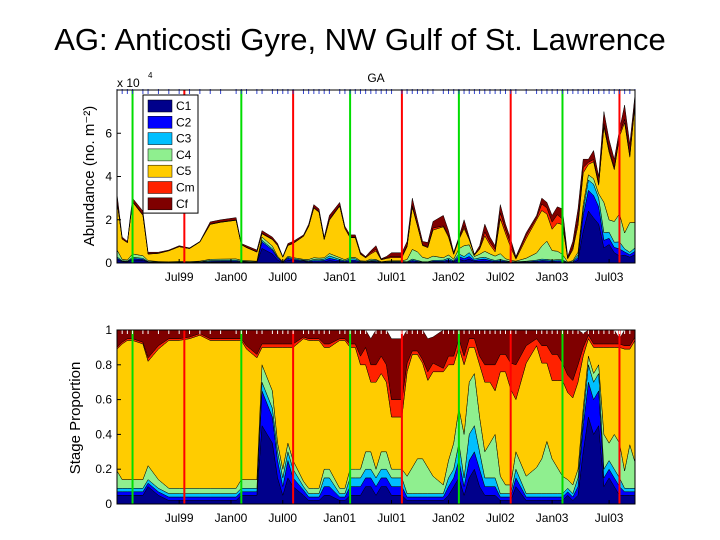  Describe the element at coordinates (89, 176) in the screenshot. I see `abundance-y-label: Abundance (no. m⁻²)` at that location.